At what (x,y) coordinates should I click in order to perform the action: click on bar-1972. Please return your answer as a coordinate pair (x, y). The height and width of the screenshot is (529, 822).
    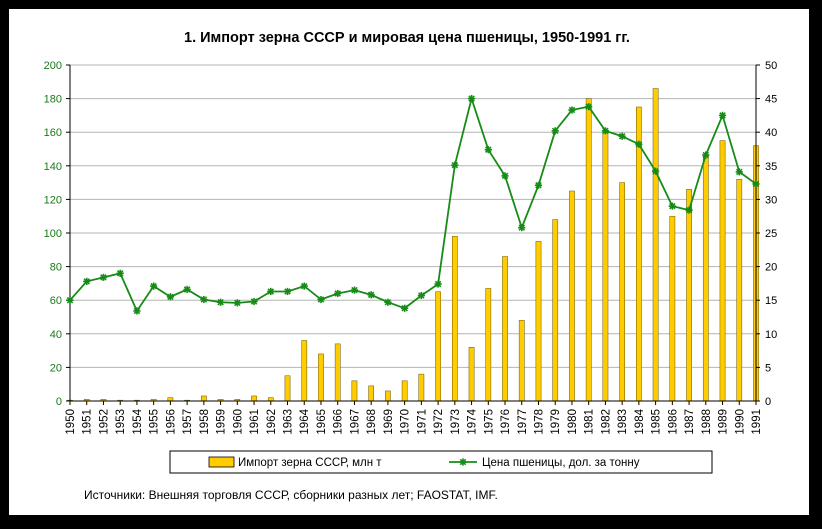
    Looking at the image, I should click on (438, 346).